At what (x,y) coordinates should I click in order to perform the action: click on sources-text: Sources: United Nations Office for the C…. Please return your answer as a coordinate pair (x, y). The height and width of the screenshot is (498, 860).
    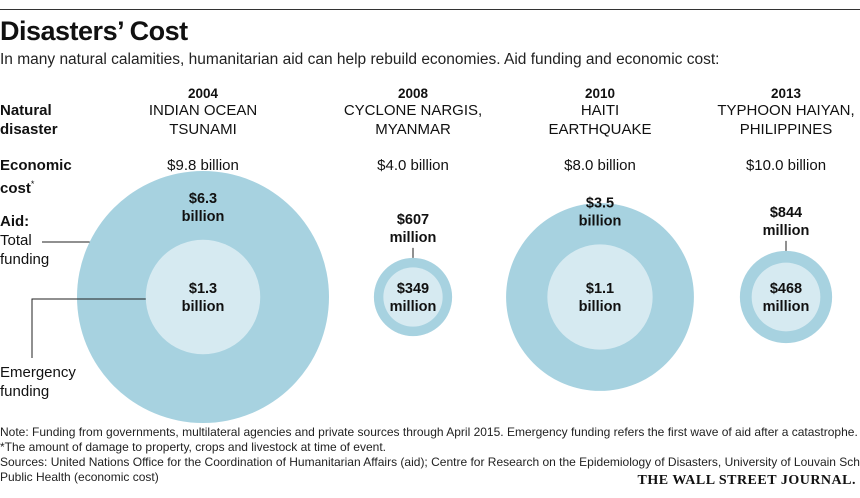
    Looking at the image, I should click on (430, 462).